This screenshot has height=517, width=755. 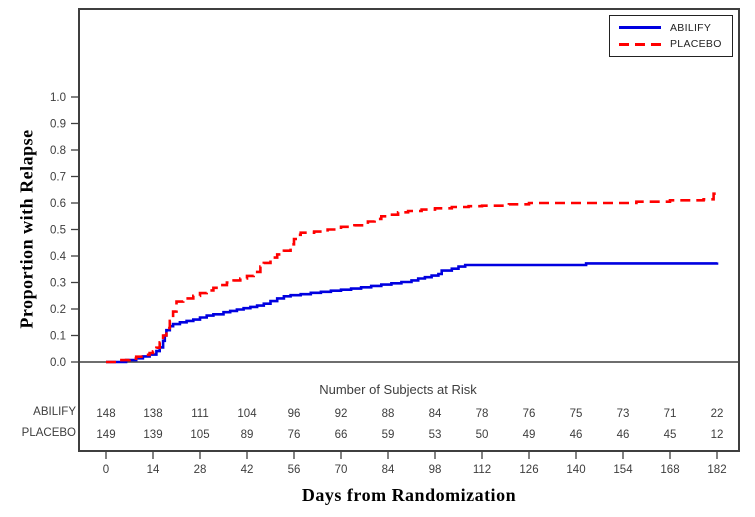 I want to click on y-tick-label: 0.9, so click(x=58, y=125).